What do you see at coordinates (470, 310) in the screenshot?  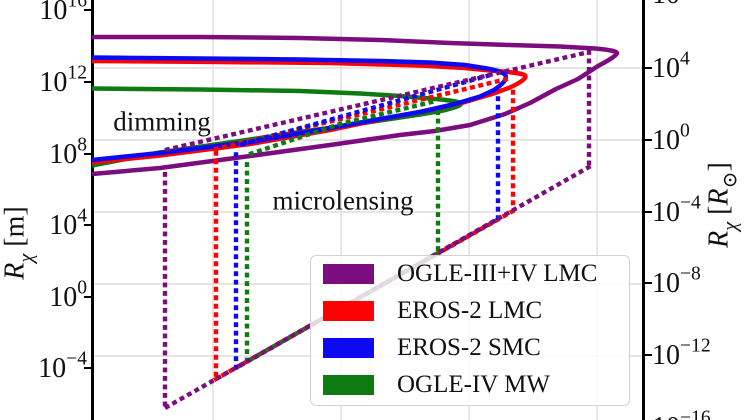 I see `legend-label: EROS-2 LMC` at bounding box center [470, 310].